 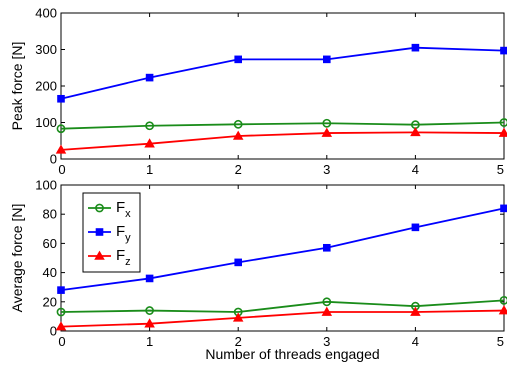 I want to click on y-tick-label: 400, so click(x=46, y=13).